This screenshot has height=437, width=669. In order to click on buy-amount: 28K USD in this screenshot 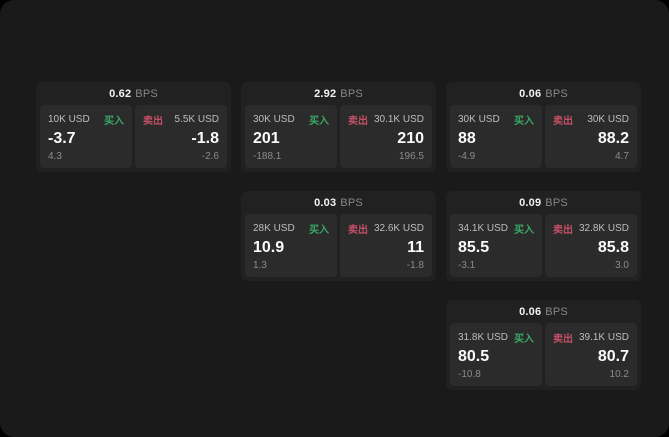, I will do `click(274, 228)`.